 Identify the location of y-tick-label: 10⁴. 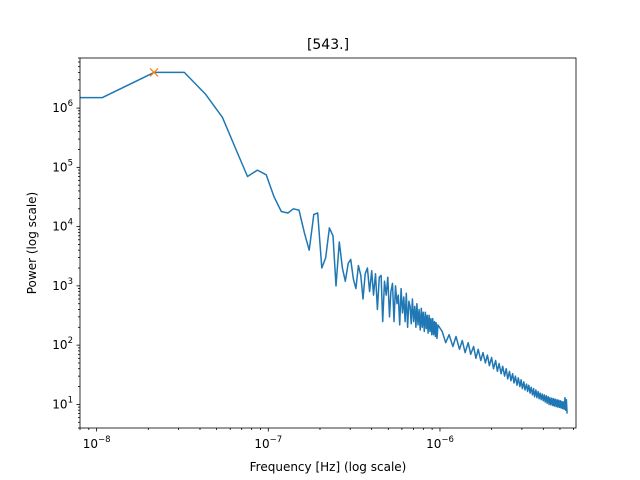
(62, 226).